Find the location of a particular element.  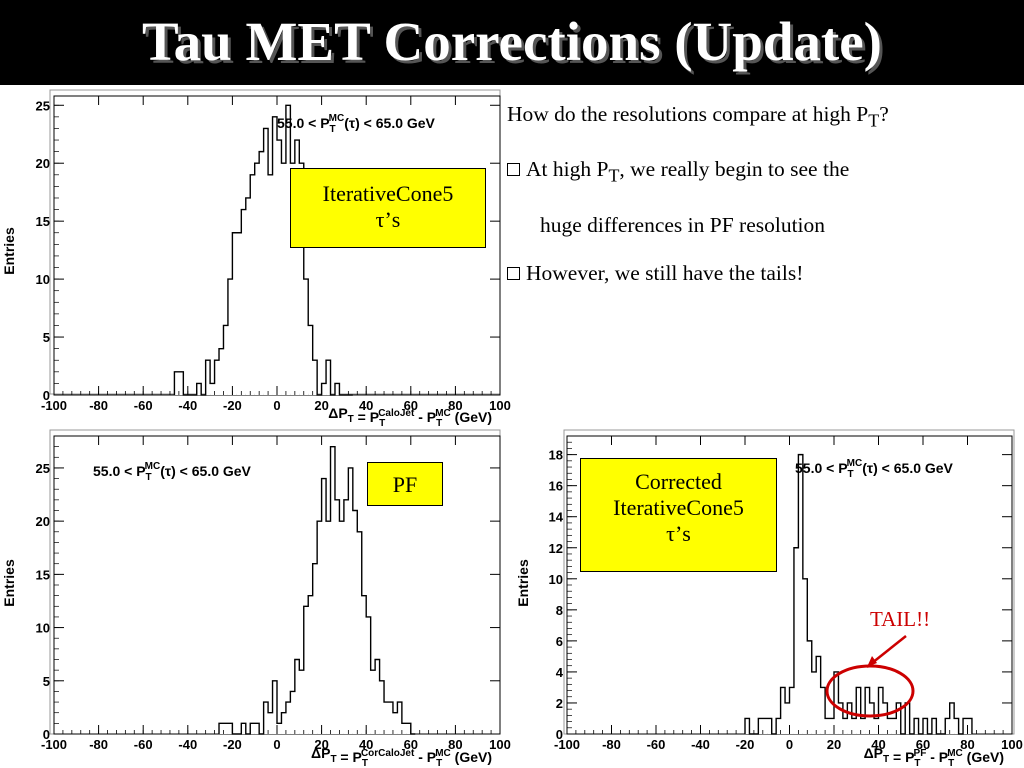

y-tick-label: 20 is located at coordinates (43, 163).